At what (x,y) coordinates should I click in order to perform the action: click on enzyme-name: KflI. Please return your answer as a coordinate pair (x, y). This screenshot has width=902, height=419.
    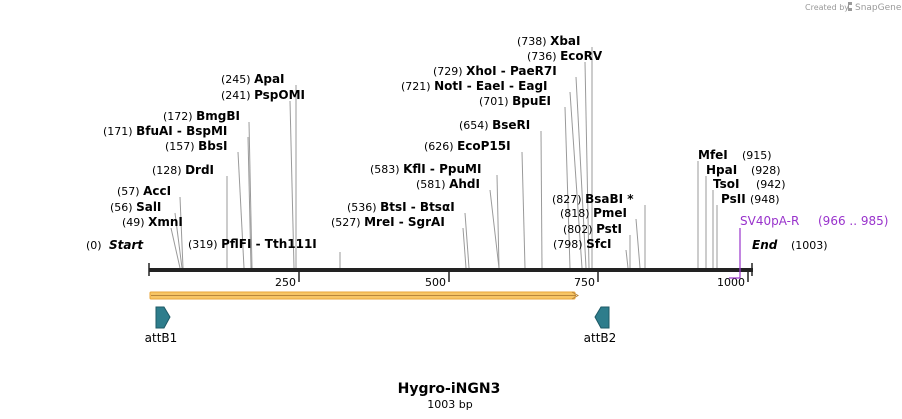
    Looking at the image, I should click on (414, 169).